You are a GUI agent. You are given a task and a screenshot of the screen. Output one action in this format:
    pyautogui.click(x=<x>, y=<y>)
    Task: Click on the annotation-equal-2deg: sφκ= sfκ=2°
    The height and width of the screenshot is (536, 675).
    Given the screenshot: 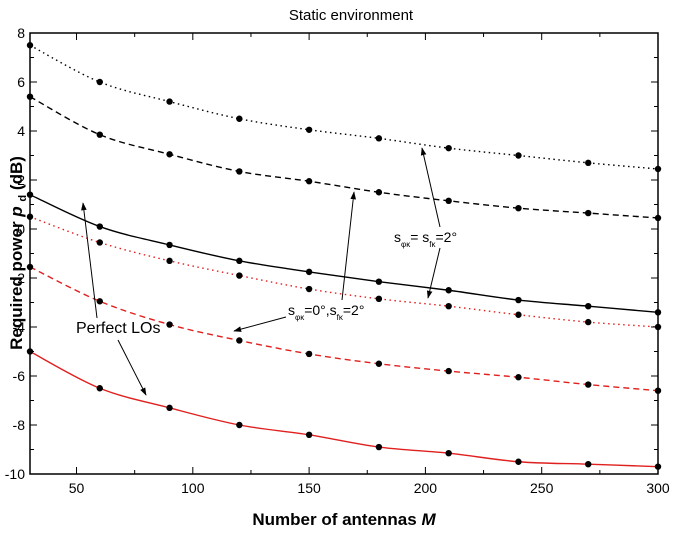 What is the action you would take?
    pyautogui.click(x=425, y=223)
    